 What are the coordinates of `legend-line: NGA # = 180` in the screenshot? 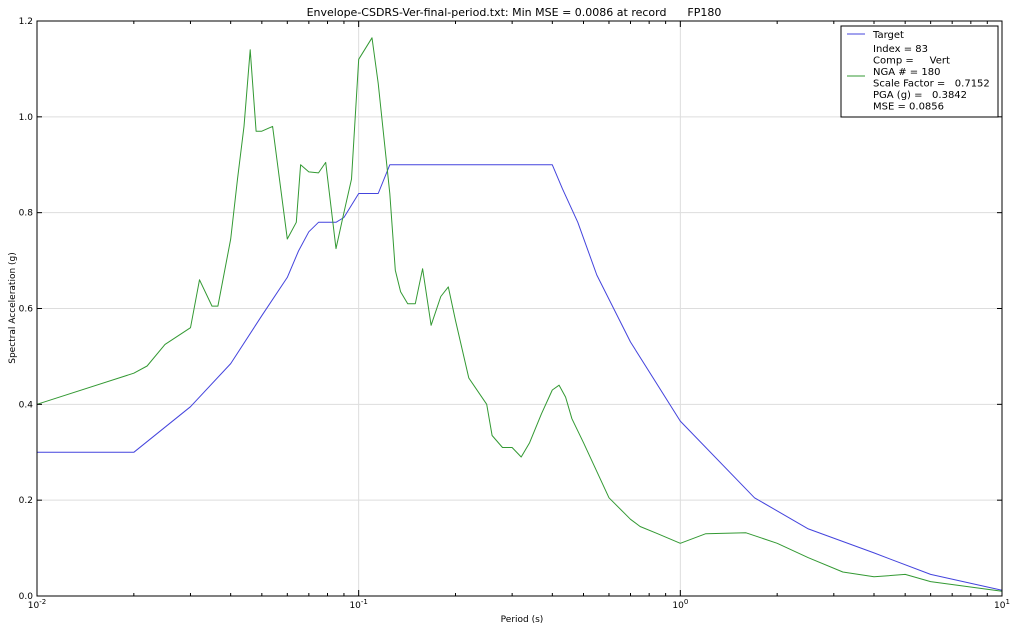 It's located at (906, 72).